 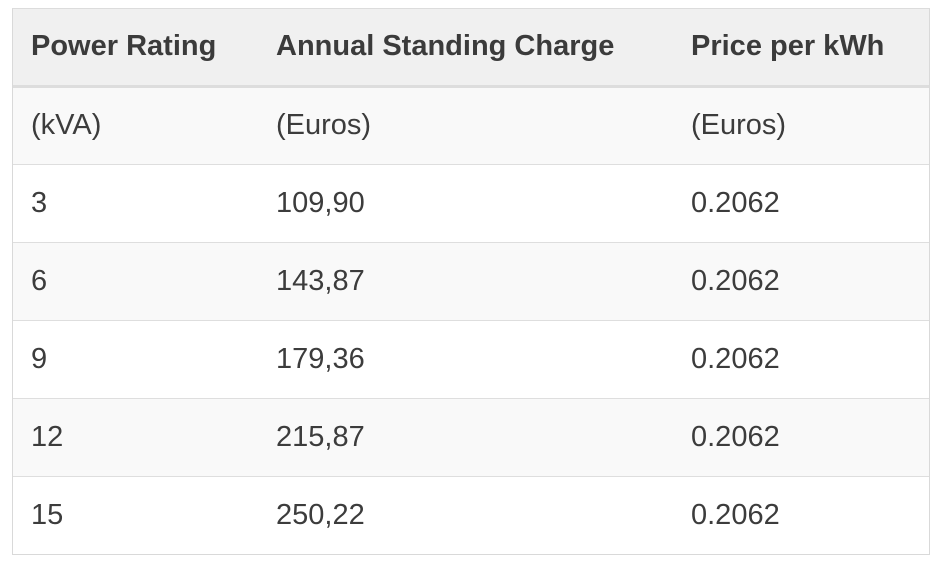 What do you see at coordinates (39, 358) in the screenshot?
I see `cell-power-rating: 9` at bounding box center [39, 358].